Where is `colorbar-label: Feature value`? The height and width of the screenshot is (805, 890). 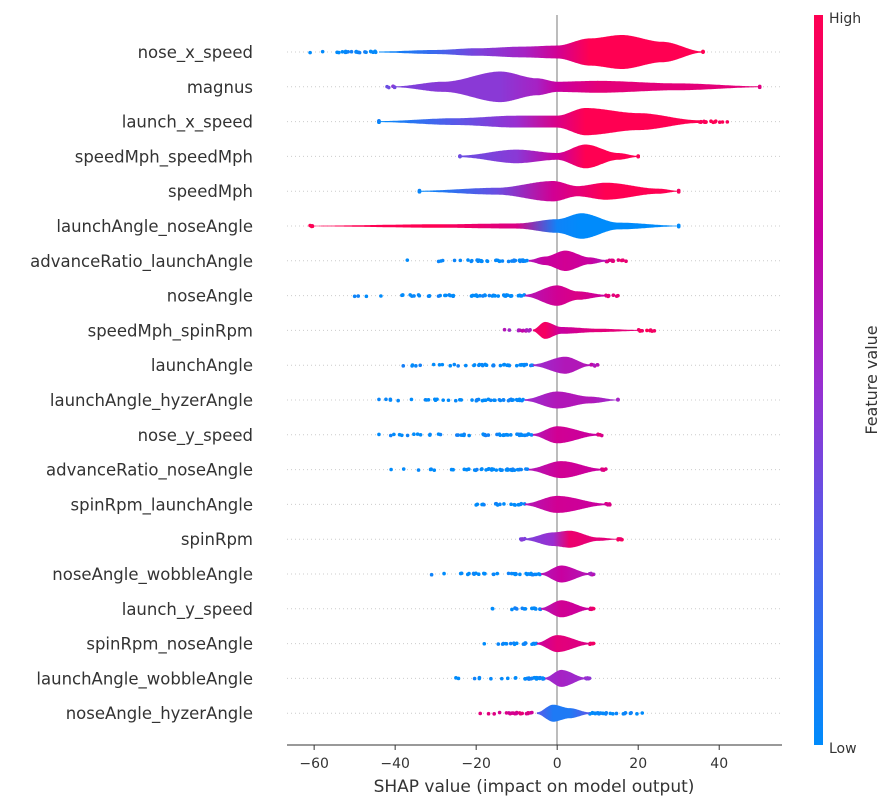 colorbar-label: Feature value is located at coordinates (871, 379).